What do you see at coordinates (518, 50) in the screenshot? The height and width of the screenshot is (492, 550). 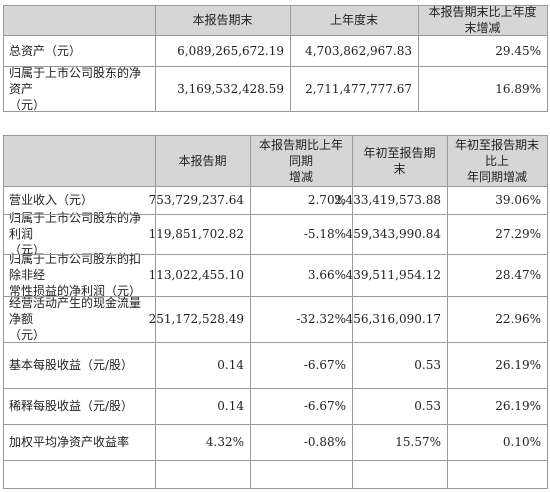 I see `value-cell-text: 29.45%` at bounding box center [518, 50].